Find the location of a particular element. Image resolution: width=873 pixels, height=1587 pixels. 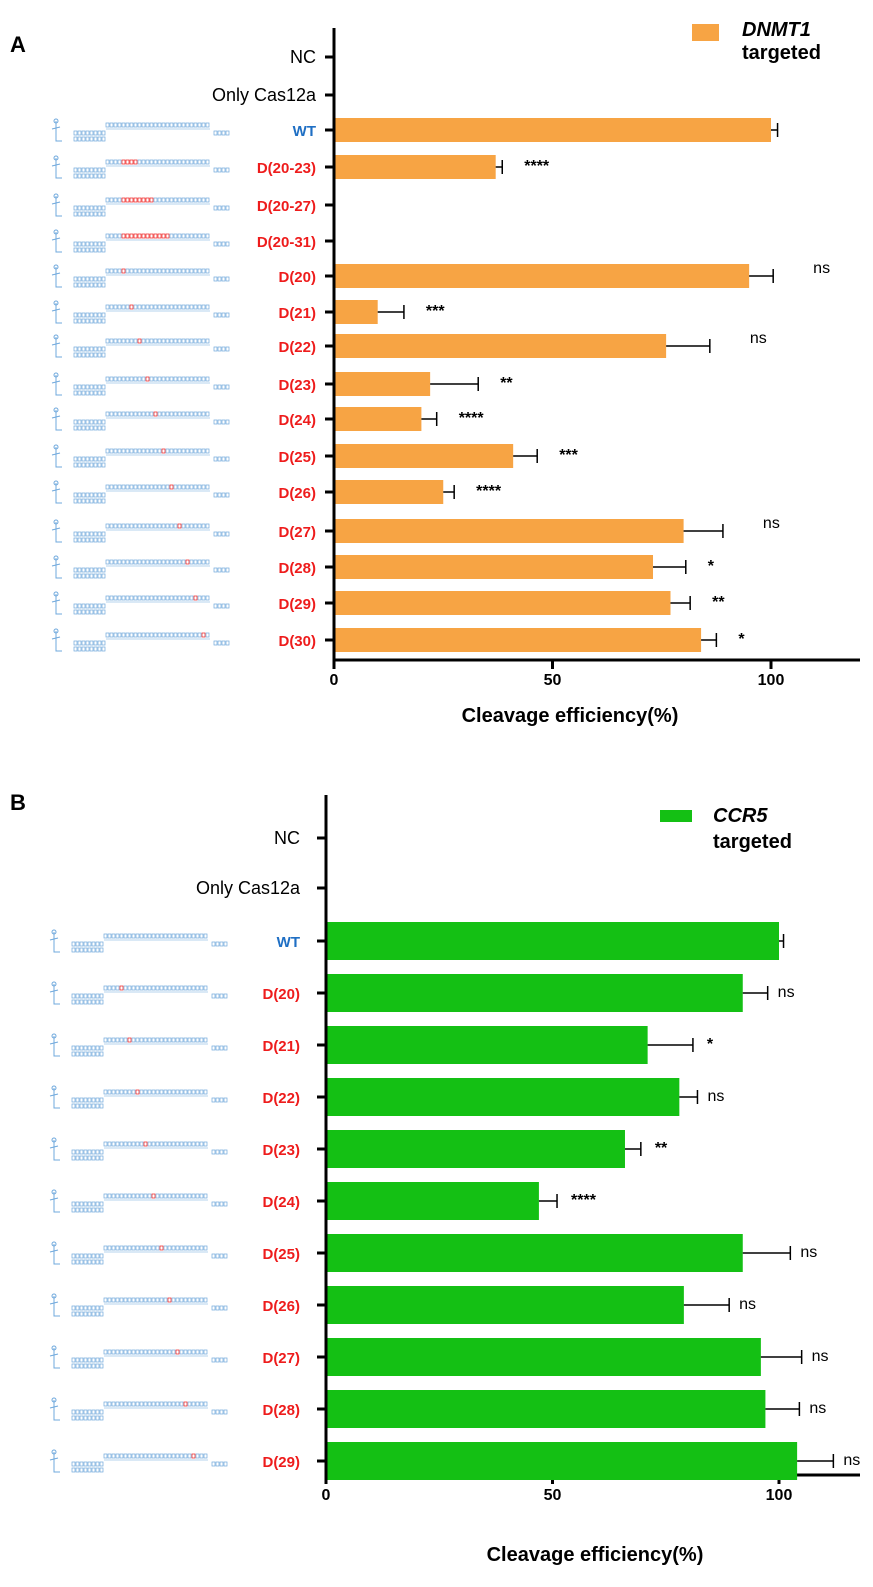

category-label: D(22) is located at coordinates (297, 347).